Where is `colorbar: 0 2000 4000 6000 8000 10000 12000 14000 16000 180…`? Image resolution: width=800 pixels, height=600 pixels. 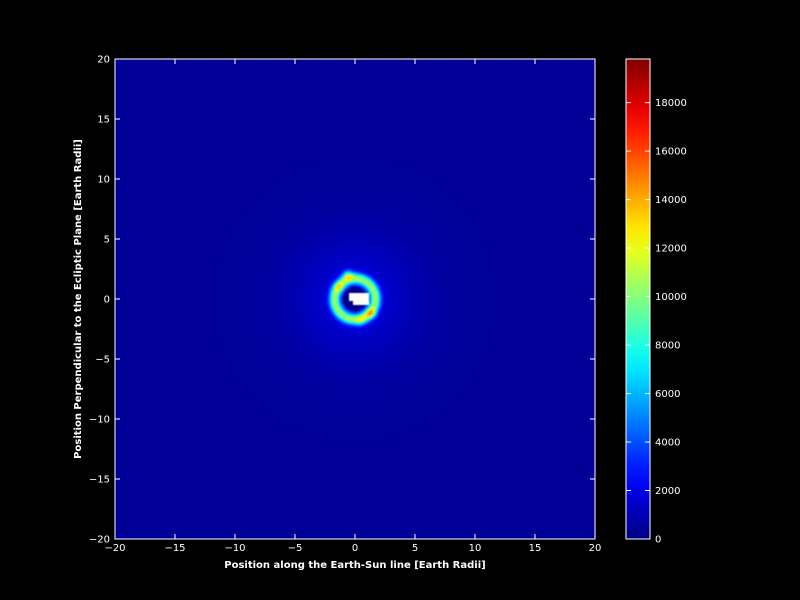 colorbar: 0 2000 4000 6000 8000 10000 12000 14000 16000 180… is located at coordinates (656, 302).